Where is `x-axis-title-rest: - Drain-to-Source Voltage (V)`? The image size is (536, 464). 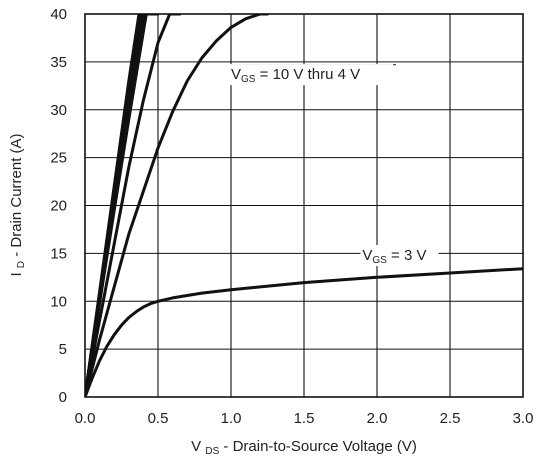 x-axis-title-rest: - Drain-to-Source Voltage (V) is located at coordinates (319, 446).